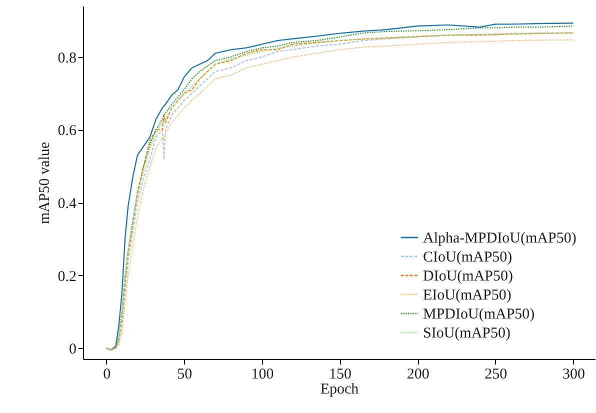 The height and width of the screenshot is (413, 596). What do you see at coordinates (67, 204) in the screenshot?
I see `y-tick-label: 0.4` at bounding box center [67, 204].